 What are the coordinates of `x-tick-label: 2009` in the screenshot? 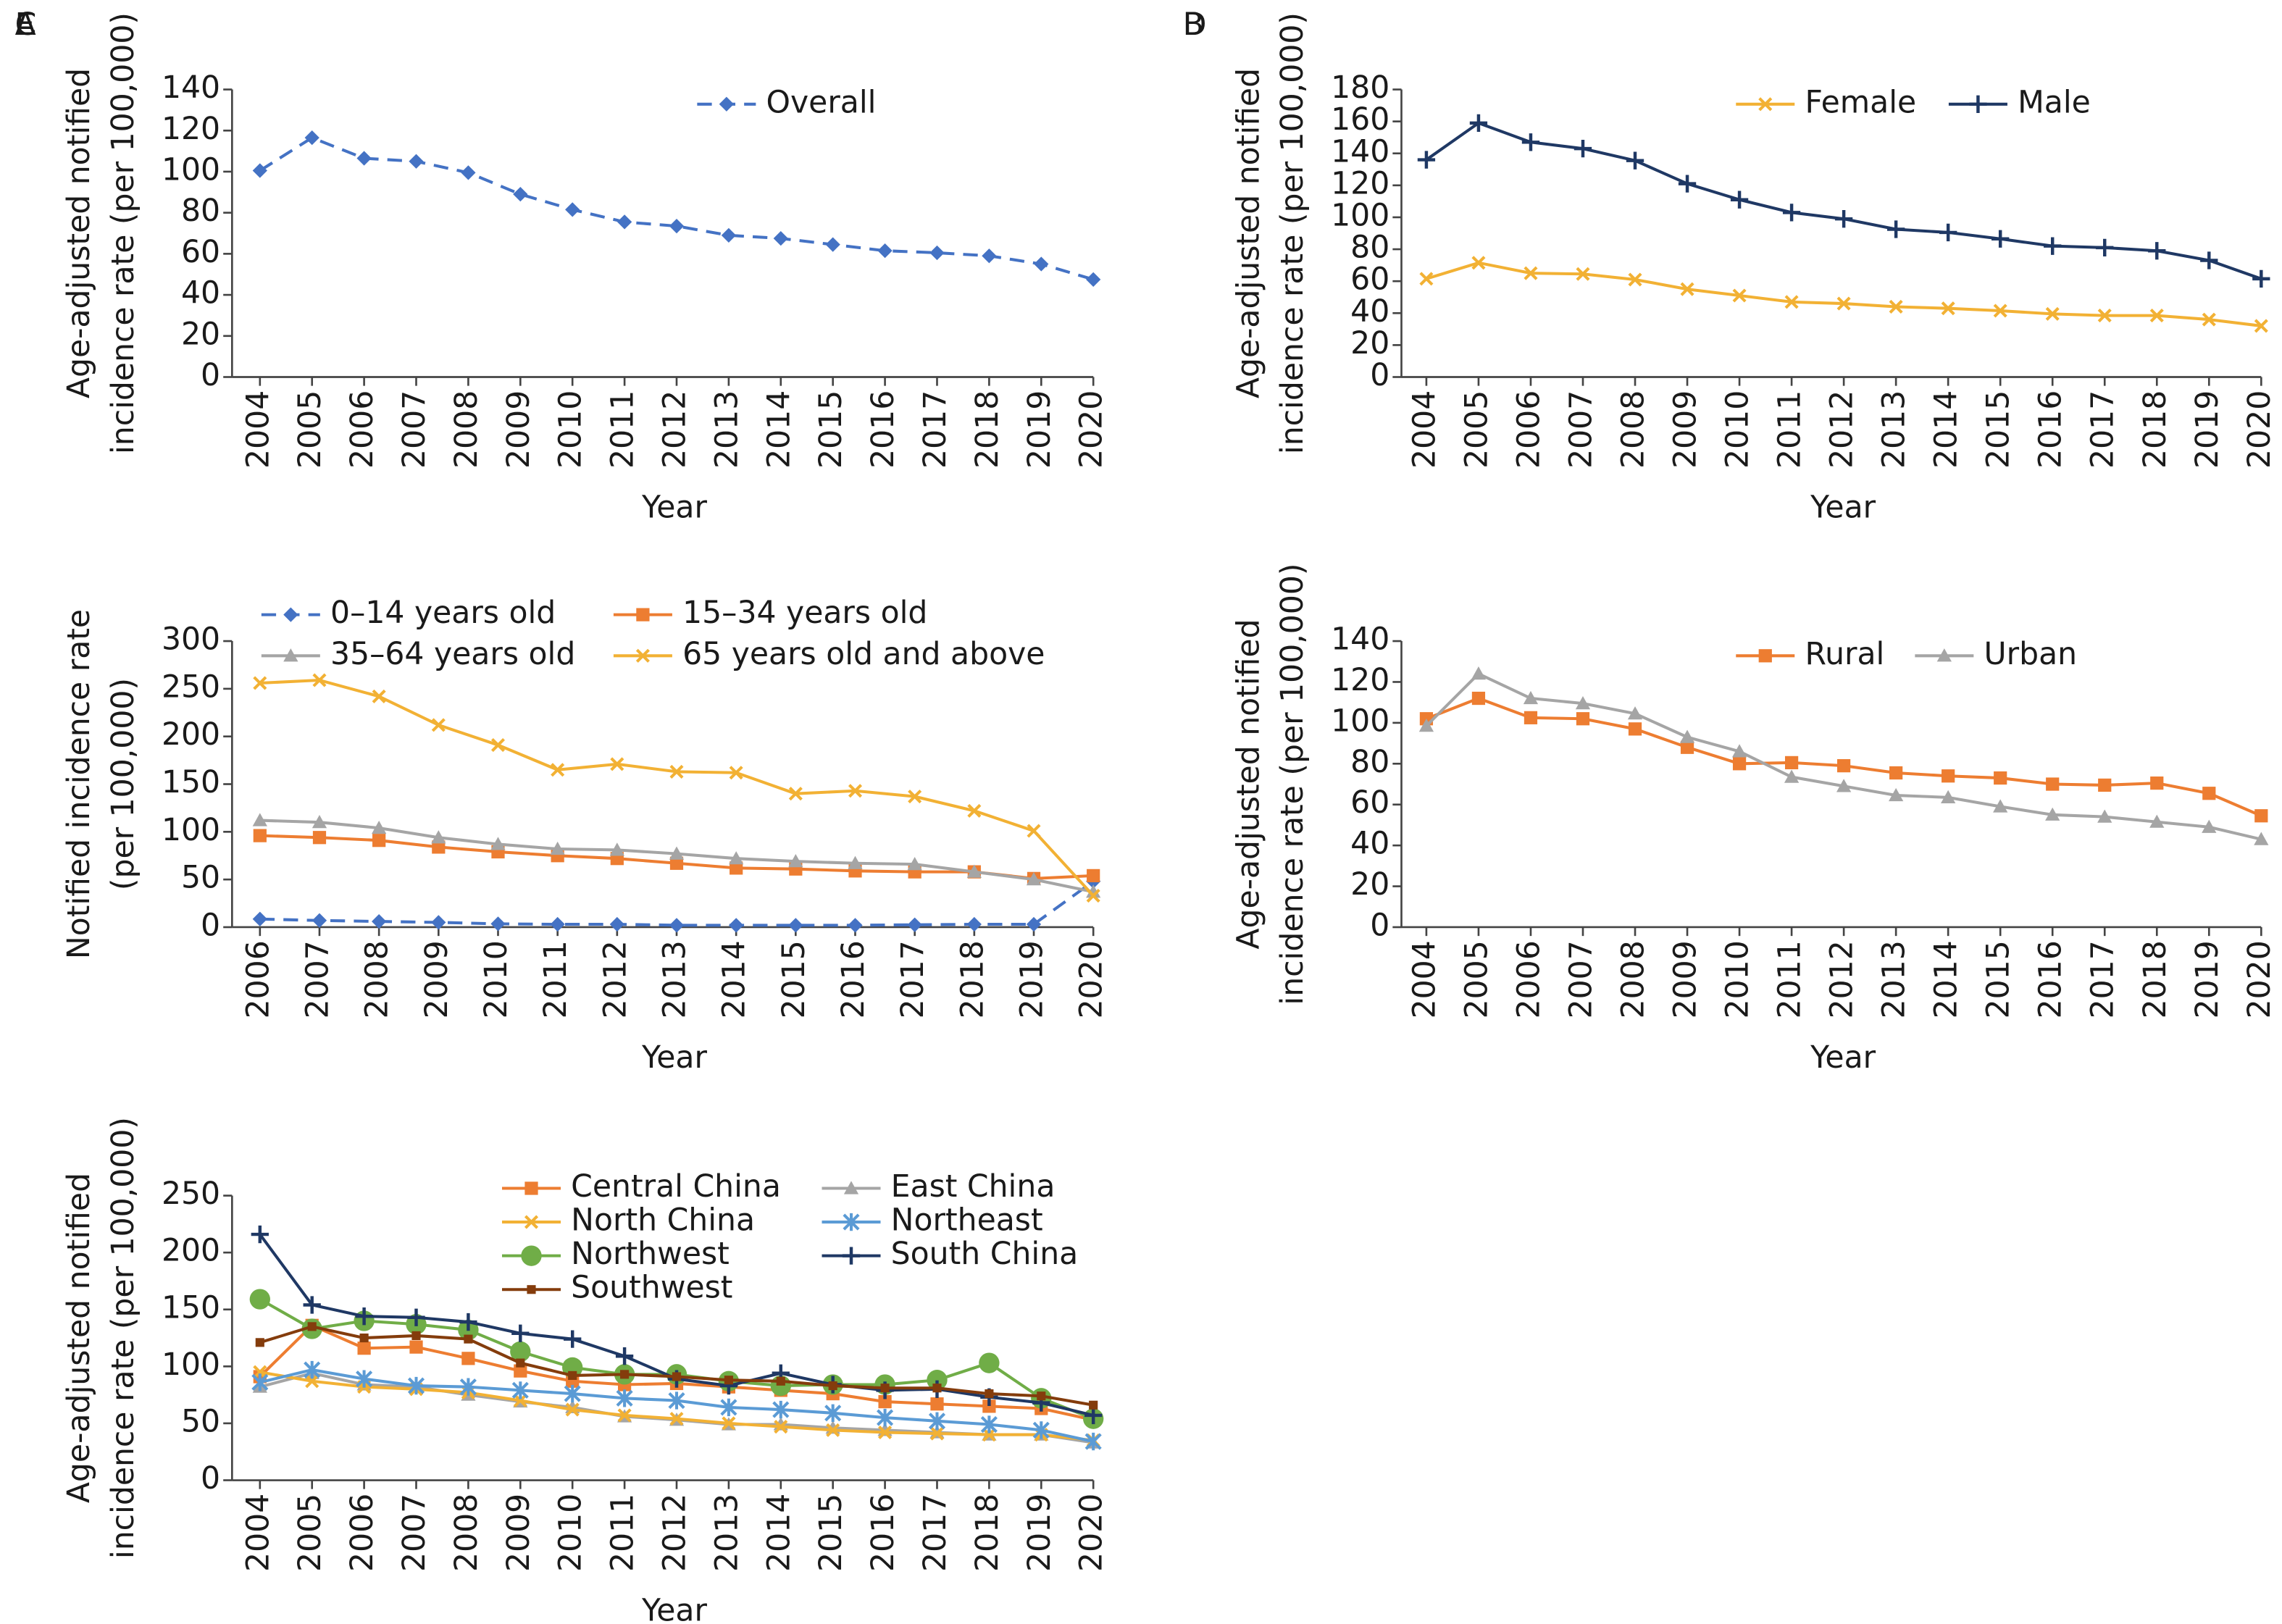 It's located at (1686, 429).